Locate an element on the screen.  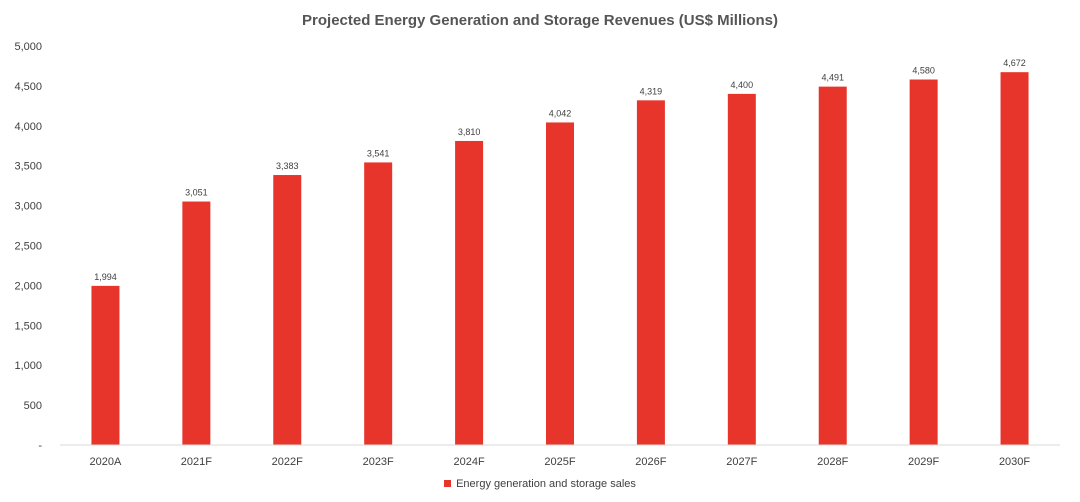
x-tick-label: 2020A is located at coordinates (106, 462).